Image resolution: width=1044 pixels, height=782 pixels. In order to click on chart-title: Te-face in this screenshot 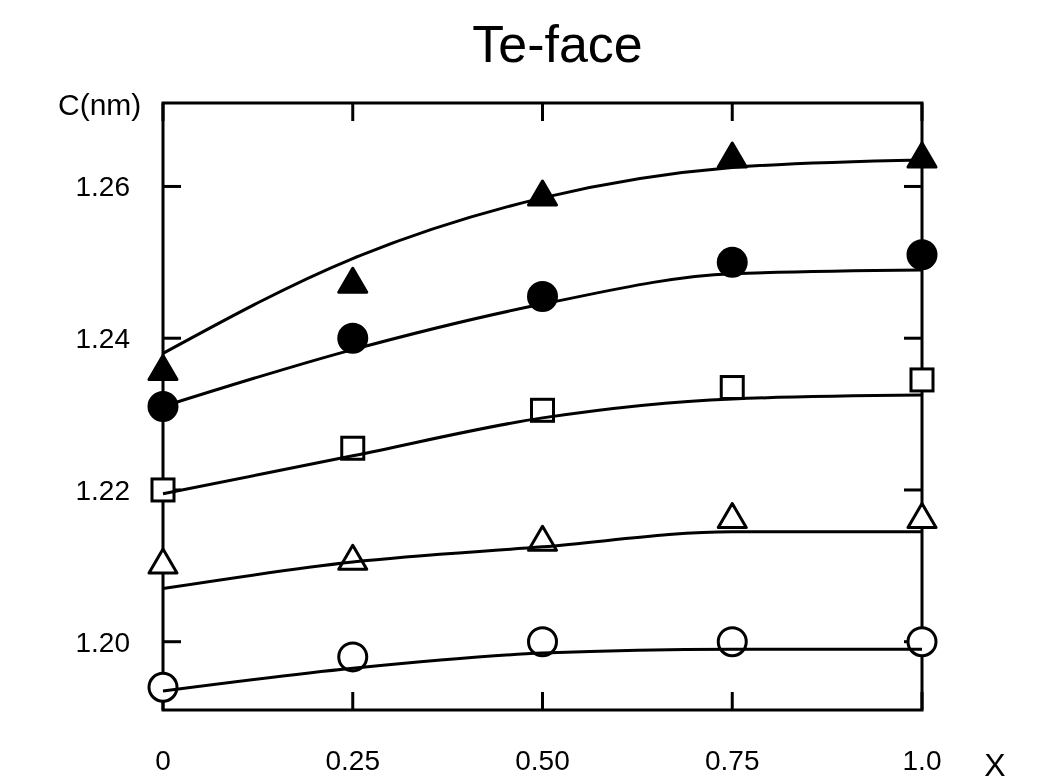, I will do `click(557, 44)`.